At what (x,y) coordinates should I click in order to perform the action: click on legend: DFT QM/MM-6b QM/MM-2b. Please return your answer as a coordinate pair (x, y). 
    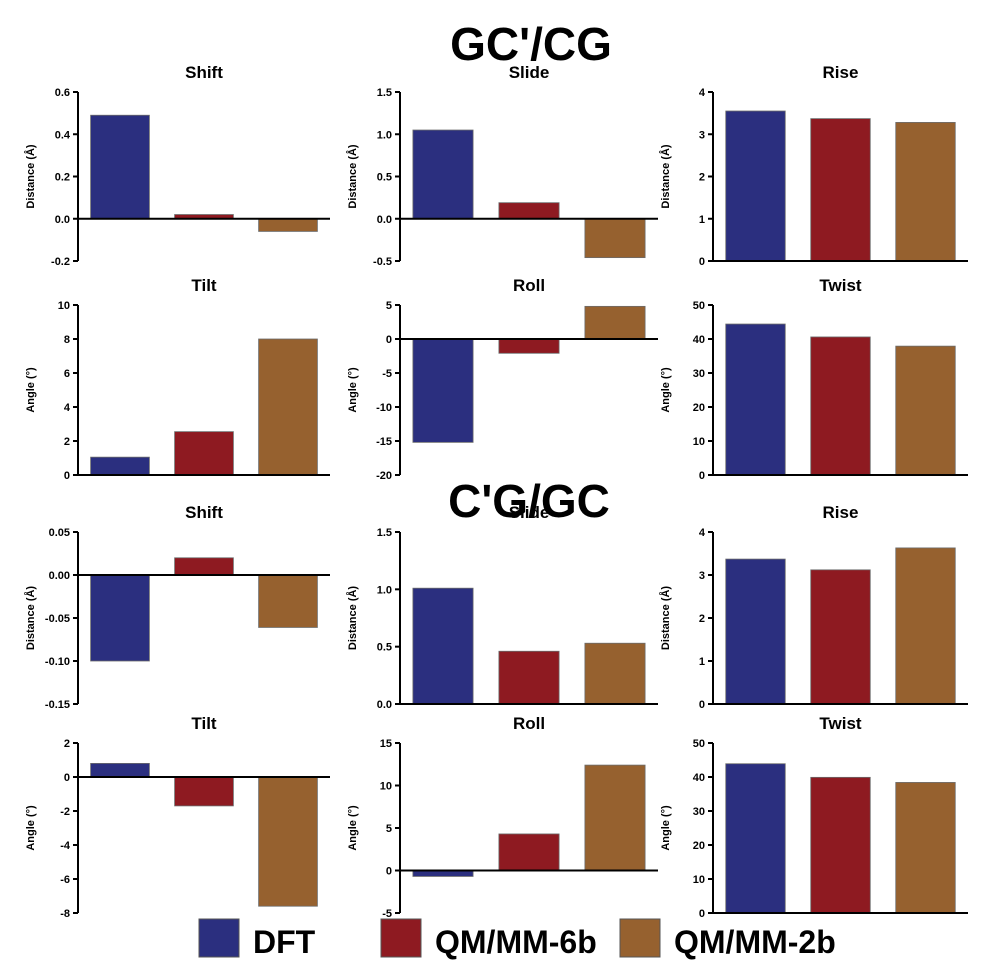
    Looking at the image, I should click on (517, 939).